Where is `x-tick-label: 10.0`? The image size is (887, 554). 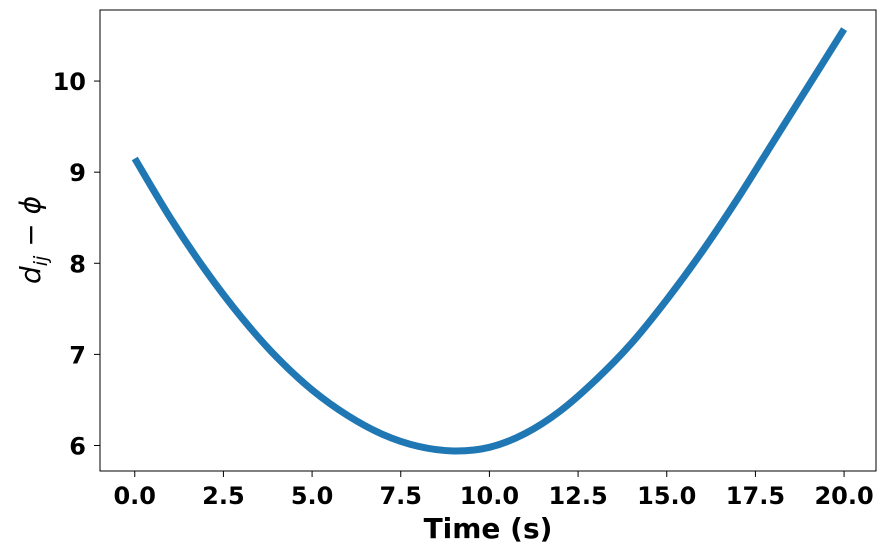 x-tick-label: 10.0 is located at coordinates (489, 496).